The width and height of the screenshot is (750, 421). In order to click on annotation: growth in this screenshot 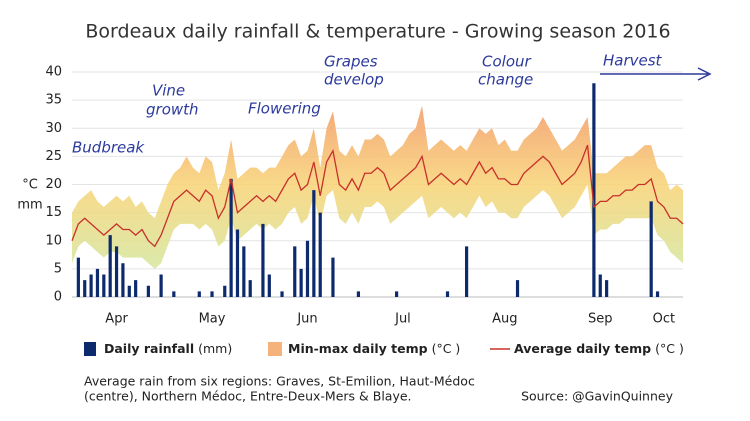, I will do `click(172, 110)`.